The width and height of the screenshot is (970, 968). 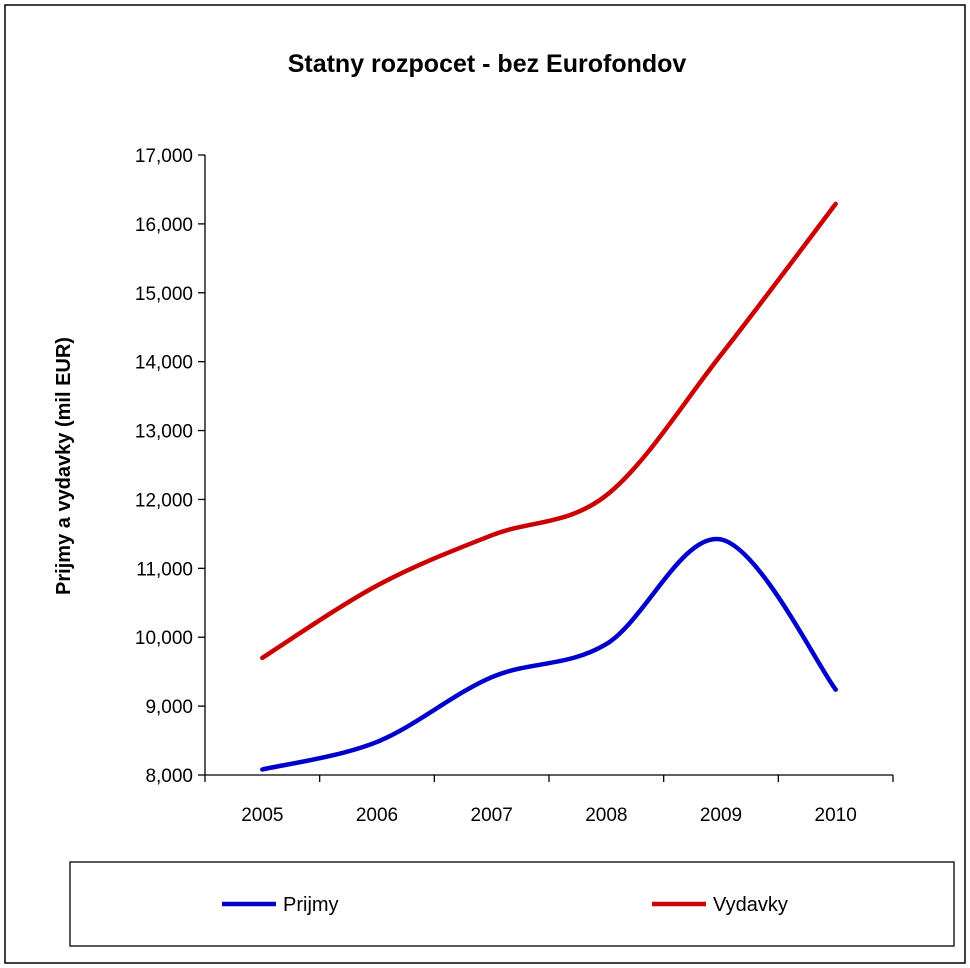 What do you see at coordinates (169, 707) in the screenshot?
I see `y-tick-label: 9,000` at bounding box center [169, 707].